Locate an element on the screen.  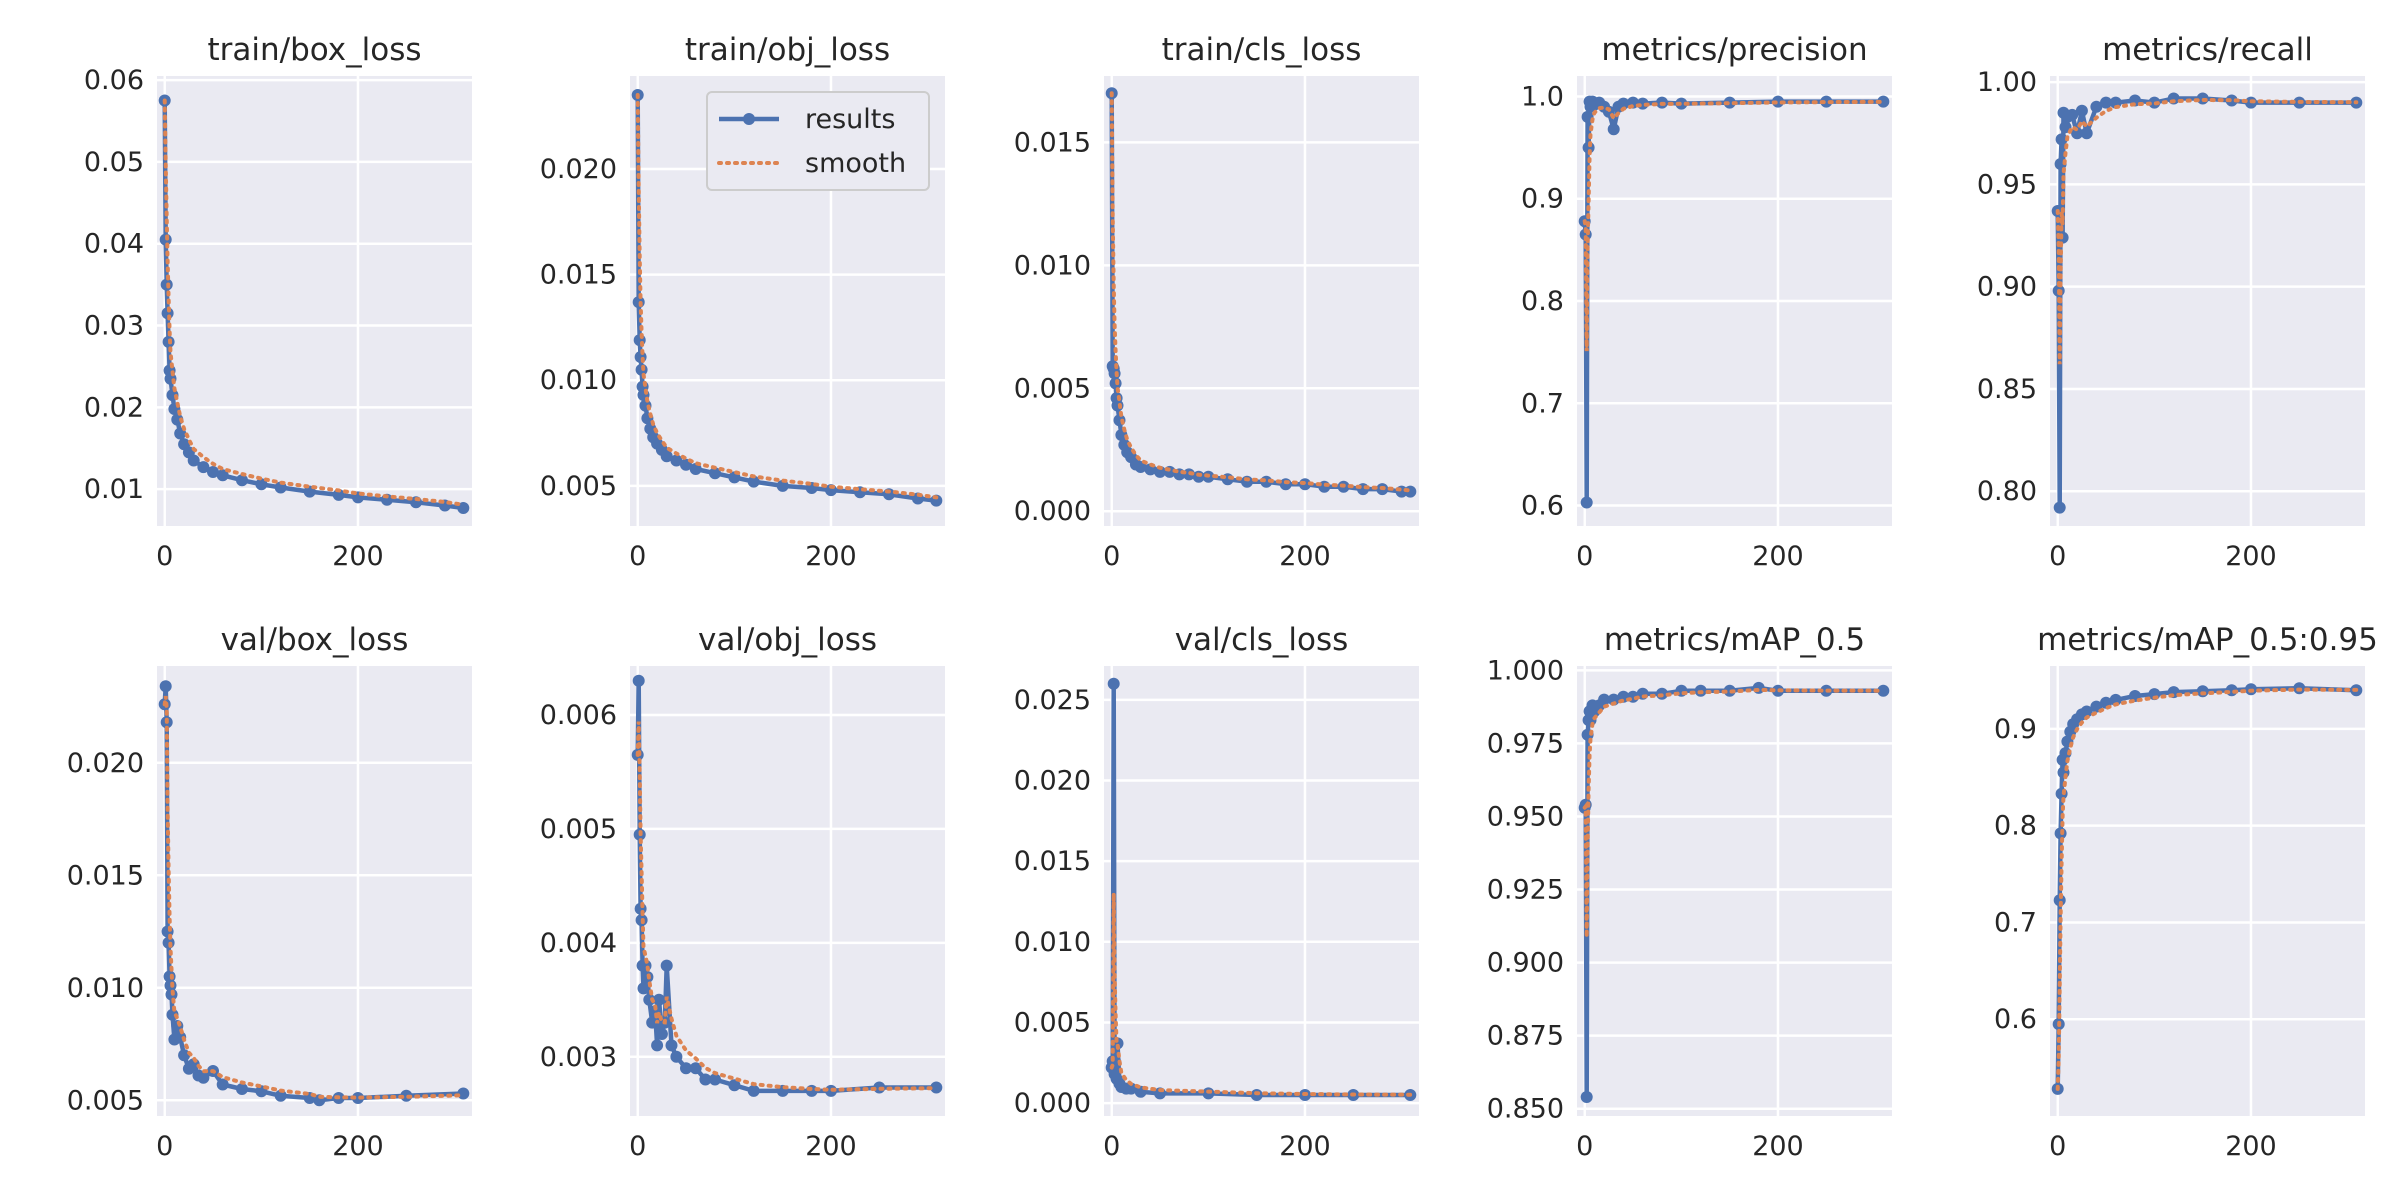
subplot-train-cls-loss: 0.000 0.005 0.010 0.015 0 200 train/cls_loss is located at coordinates (1216, 302).